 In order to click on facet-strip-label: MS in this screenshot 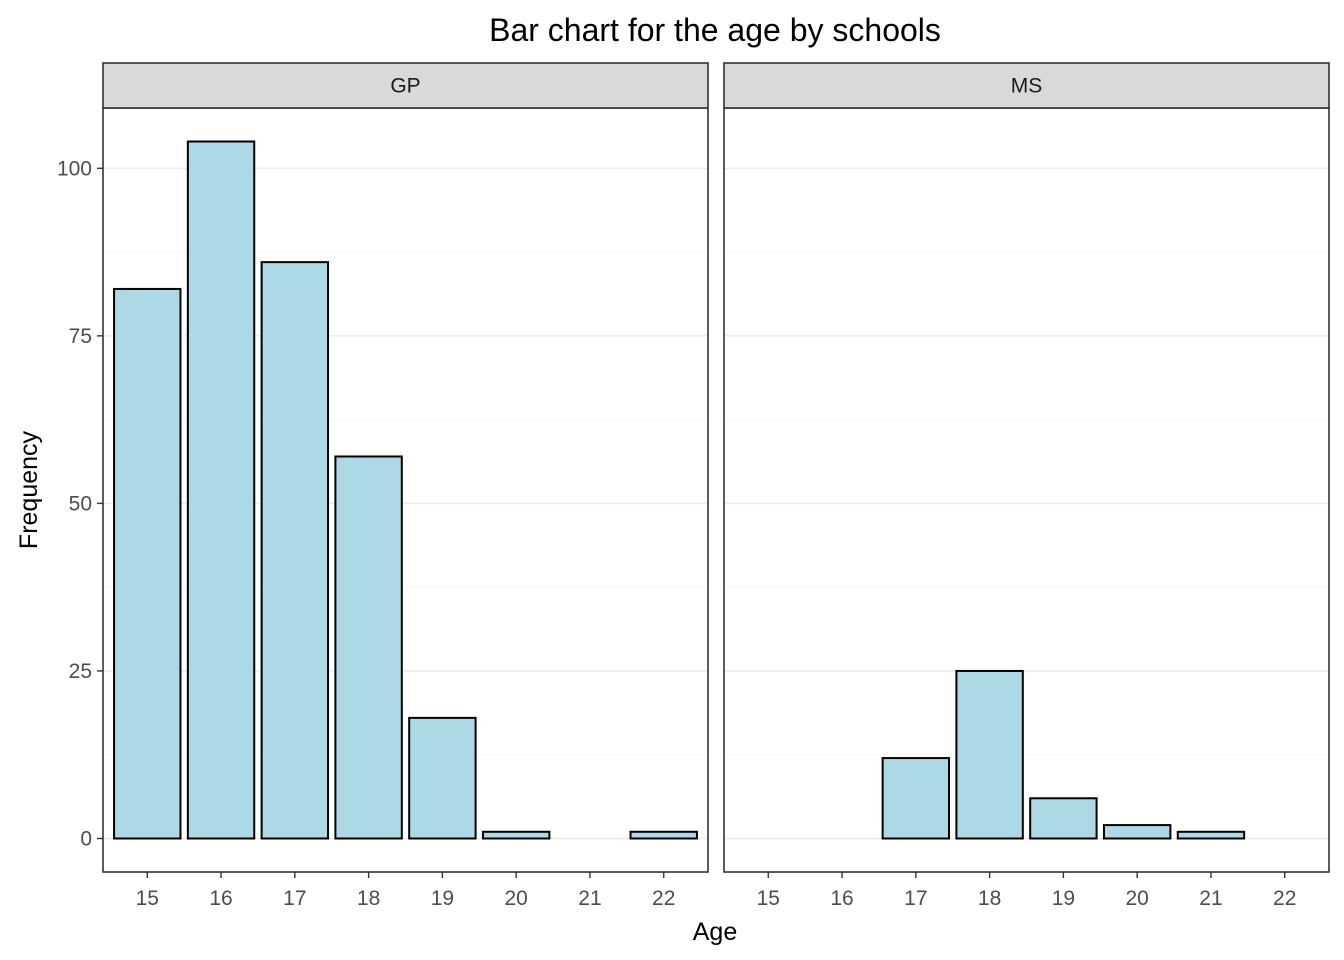, I will do `click(1027, 86)`.